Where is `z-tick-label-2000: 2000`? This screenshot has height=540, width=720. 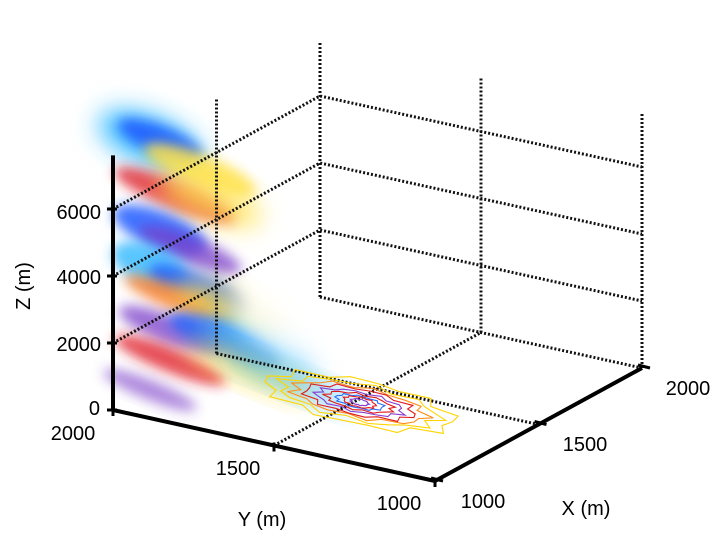 z-tick-label-2000: 2000 is located at coordinates (79, 345).